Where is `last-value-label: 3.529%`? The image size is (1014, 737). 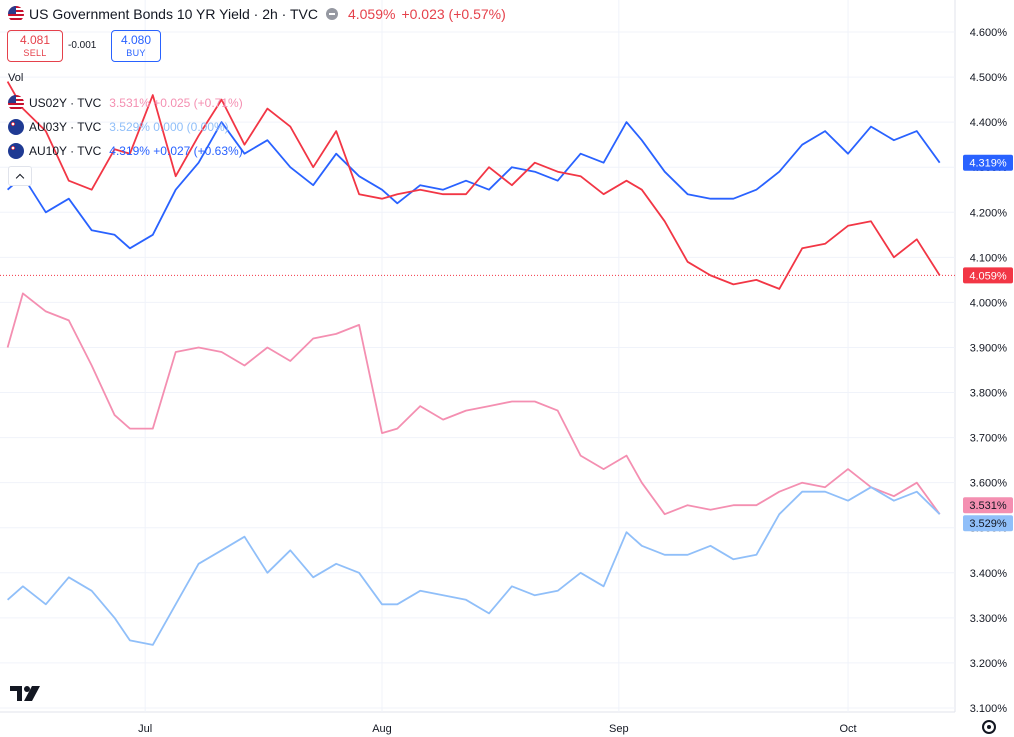
last-value-label: 3.529% is located at coordinates (988, 524).